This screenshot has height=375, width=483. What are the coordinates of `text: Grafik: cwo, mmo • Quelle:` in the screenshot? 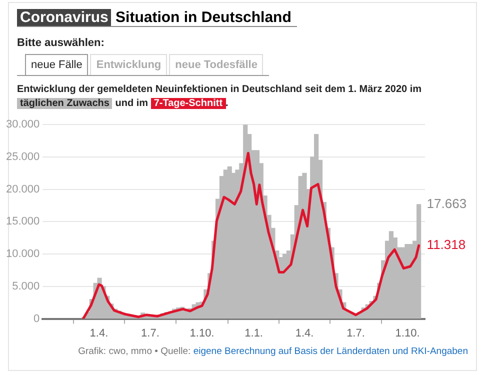 It's located at (134, 351).